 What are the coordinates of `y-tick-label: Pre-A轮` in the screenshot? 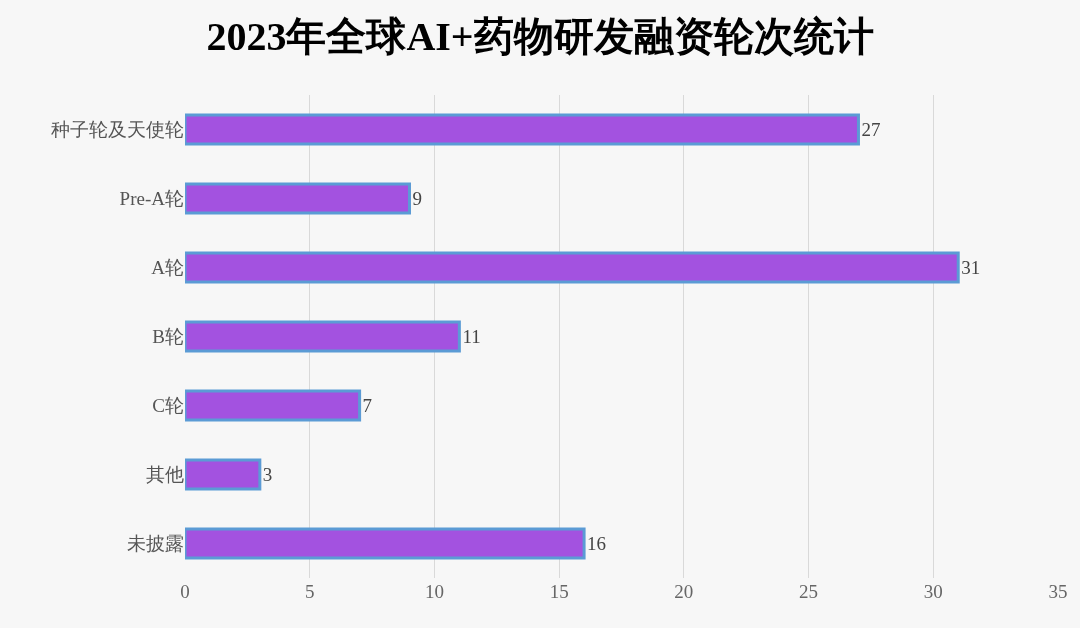 It's located at (151, 199).